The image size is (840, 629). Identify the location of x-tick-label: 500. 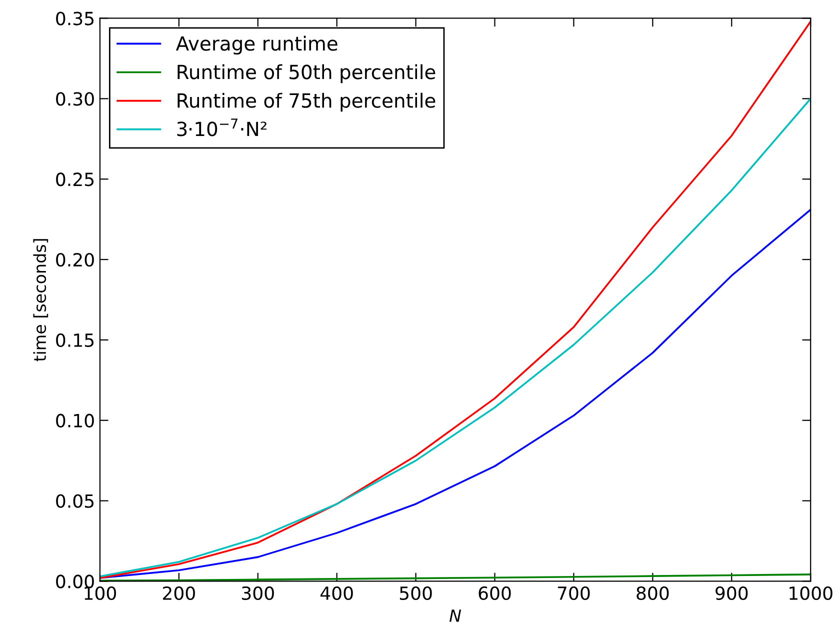
(416, 593).